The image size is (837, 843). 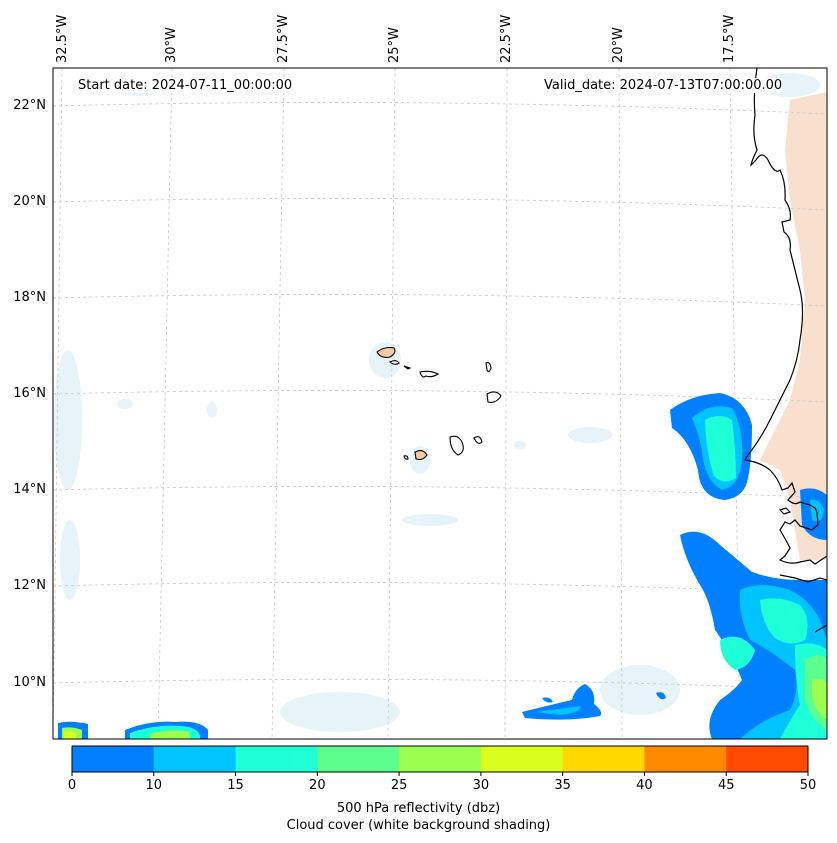 What do you see at coordinates (644, 785) in the screenshot?
I see `colorbar-tick-label: 40` at bounding box center [644, 785].